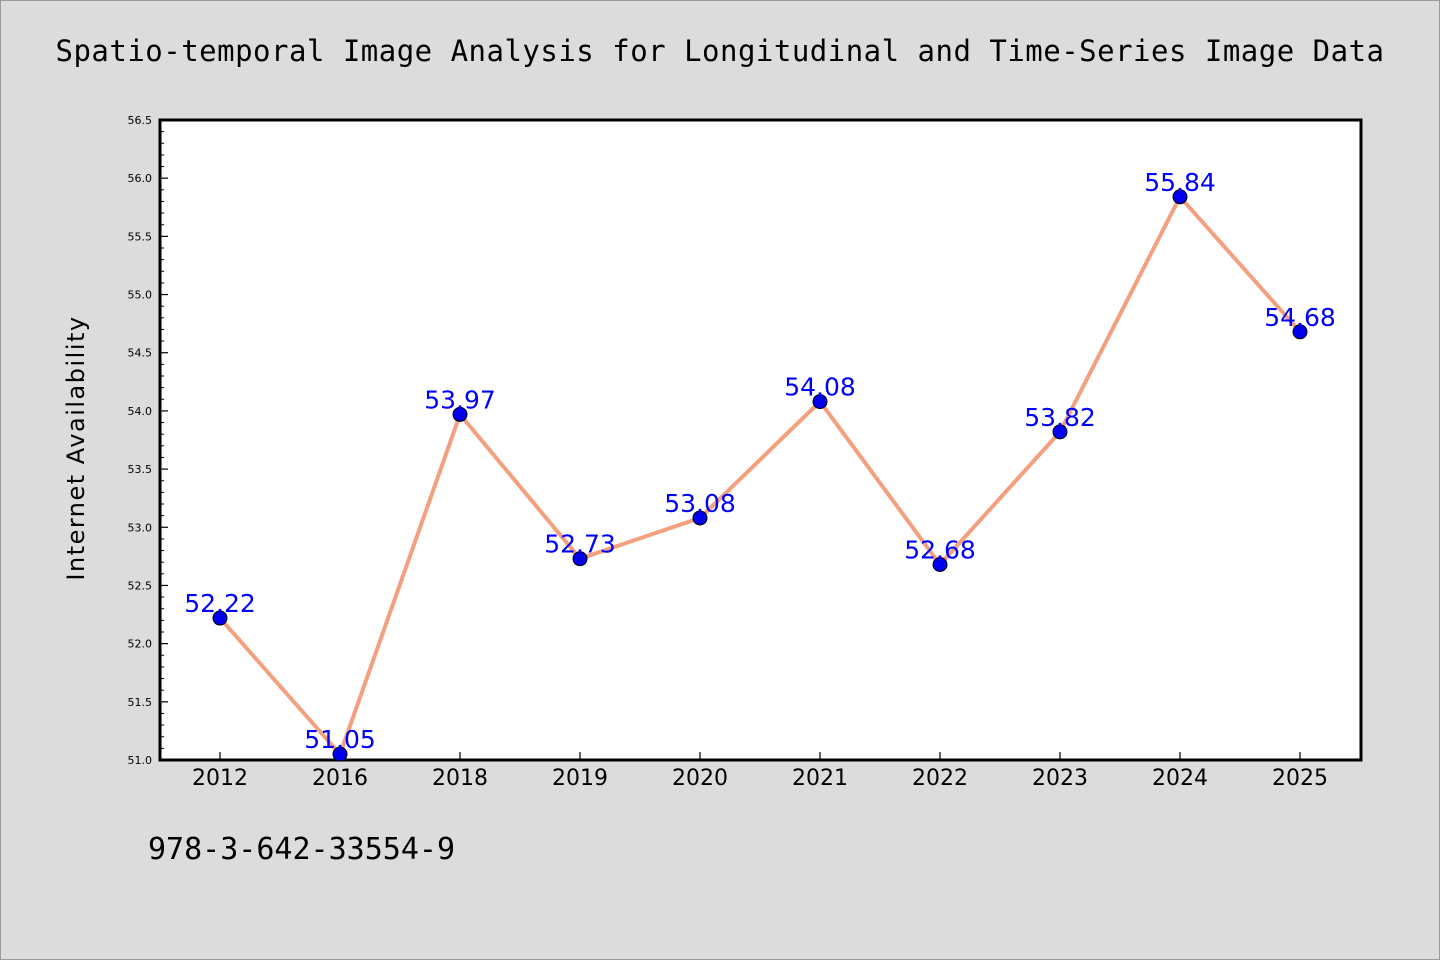 The height and width of the screenshot is (960, 1440). What do you see at coordinates (140, 178) in the screenshot?
I see `y-tick-label: 56.0` at bounding box center [140, 178].